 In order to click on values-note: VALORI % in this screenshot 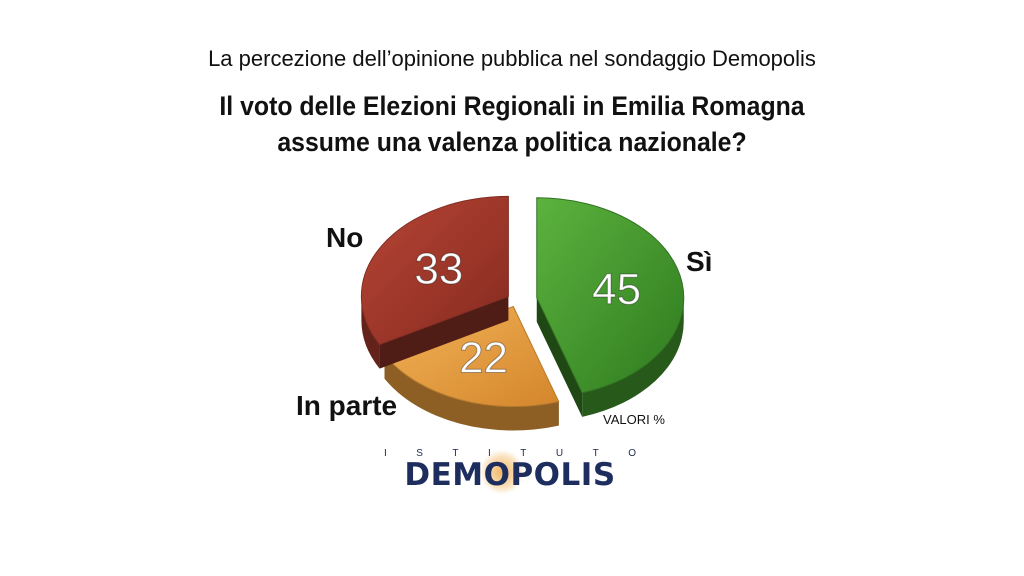, I will do `click(634, 419)`.